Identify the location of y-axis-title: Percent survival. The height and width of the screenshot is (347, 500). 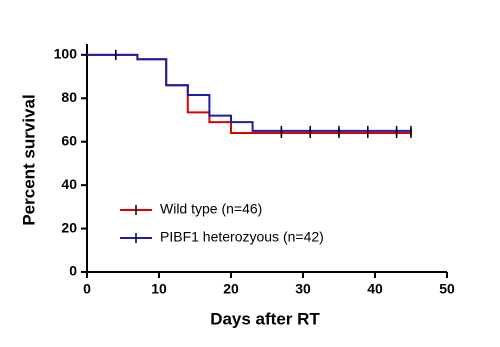
(28, 159).